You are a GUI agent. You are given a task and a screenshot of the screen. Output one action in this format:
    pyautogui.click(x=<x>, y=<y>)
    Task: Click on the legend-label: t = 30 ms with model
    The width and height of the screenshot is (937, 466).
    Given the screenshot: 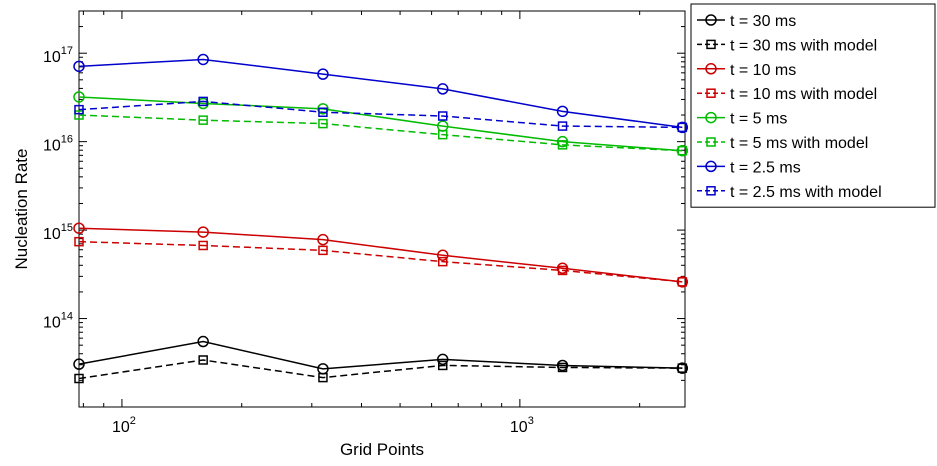 What is the action you would take?
    pyautogui.click(x=803, y=45)
    